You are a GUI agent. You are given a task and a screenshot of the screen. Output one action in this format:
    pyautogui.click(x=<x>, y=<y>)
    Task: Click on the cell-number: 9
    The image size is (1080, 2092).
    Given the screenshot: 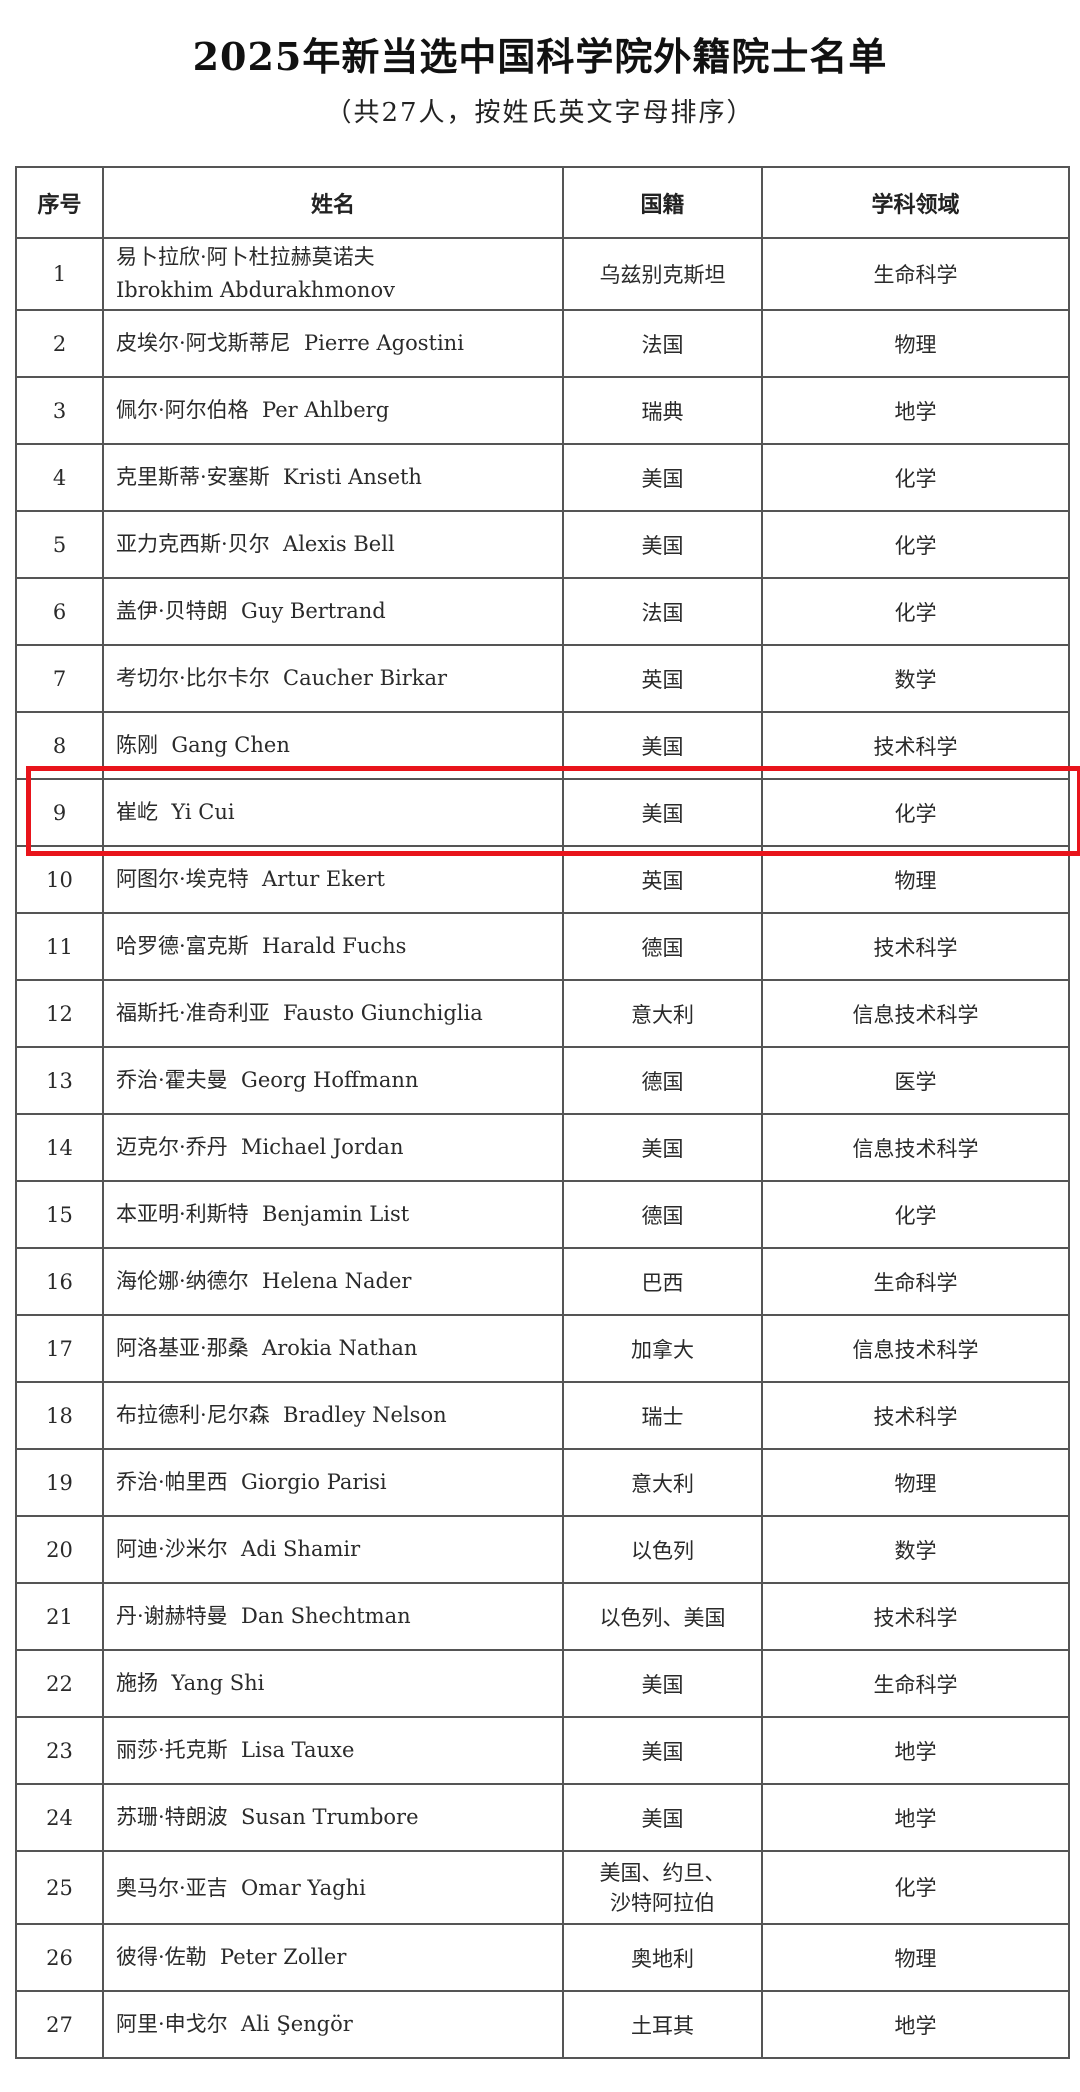 What is the action you would take?
    pyautogui.click(x=59, y=812)
    